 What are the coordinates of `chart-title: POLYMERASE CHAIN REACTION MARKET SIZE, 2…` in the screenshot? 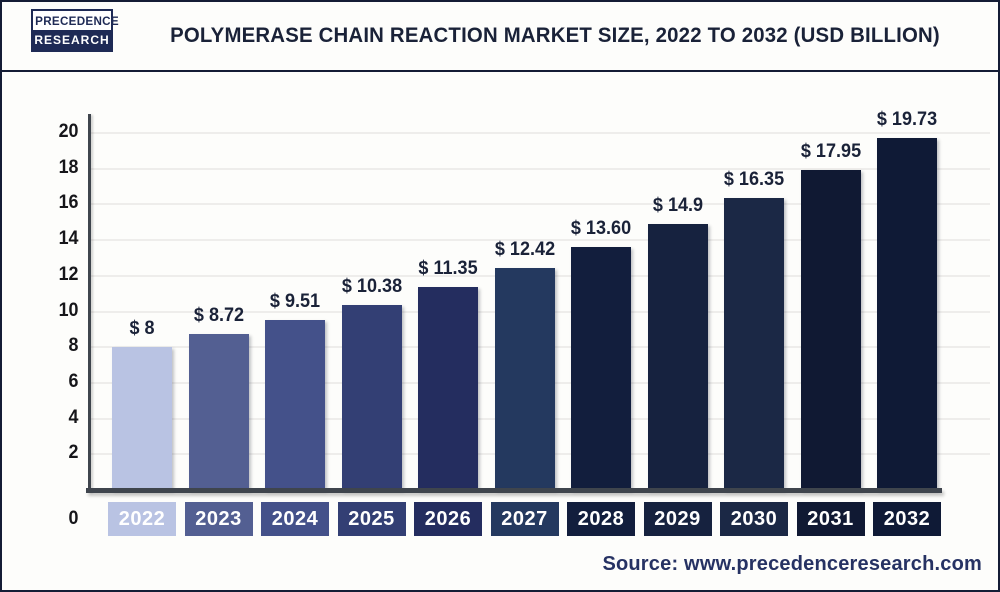 It's located at (555, 35).